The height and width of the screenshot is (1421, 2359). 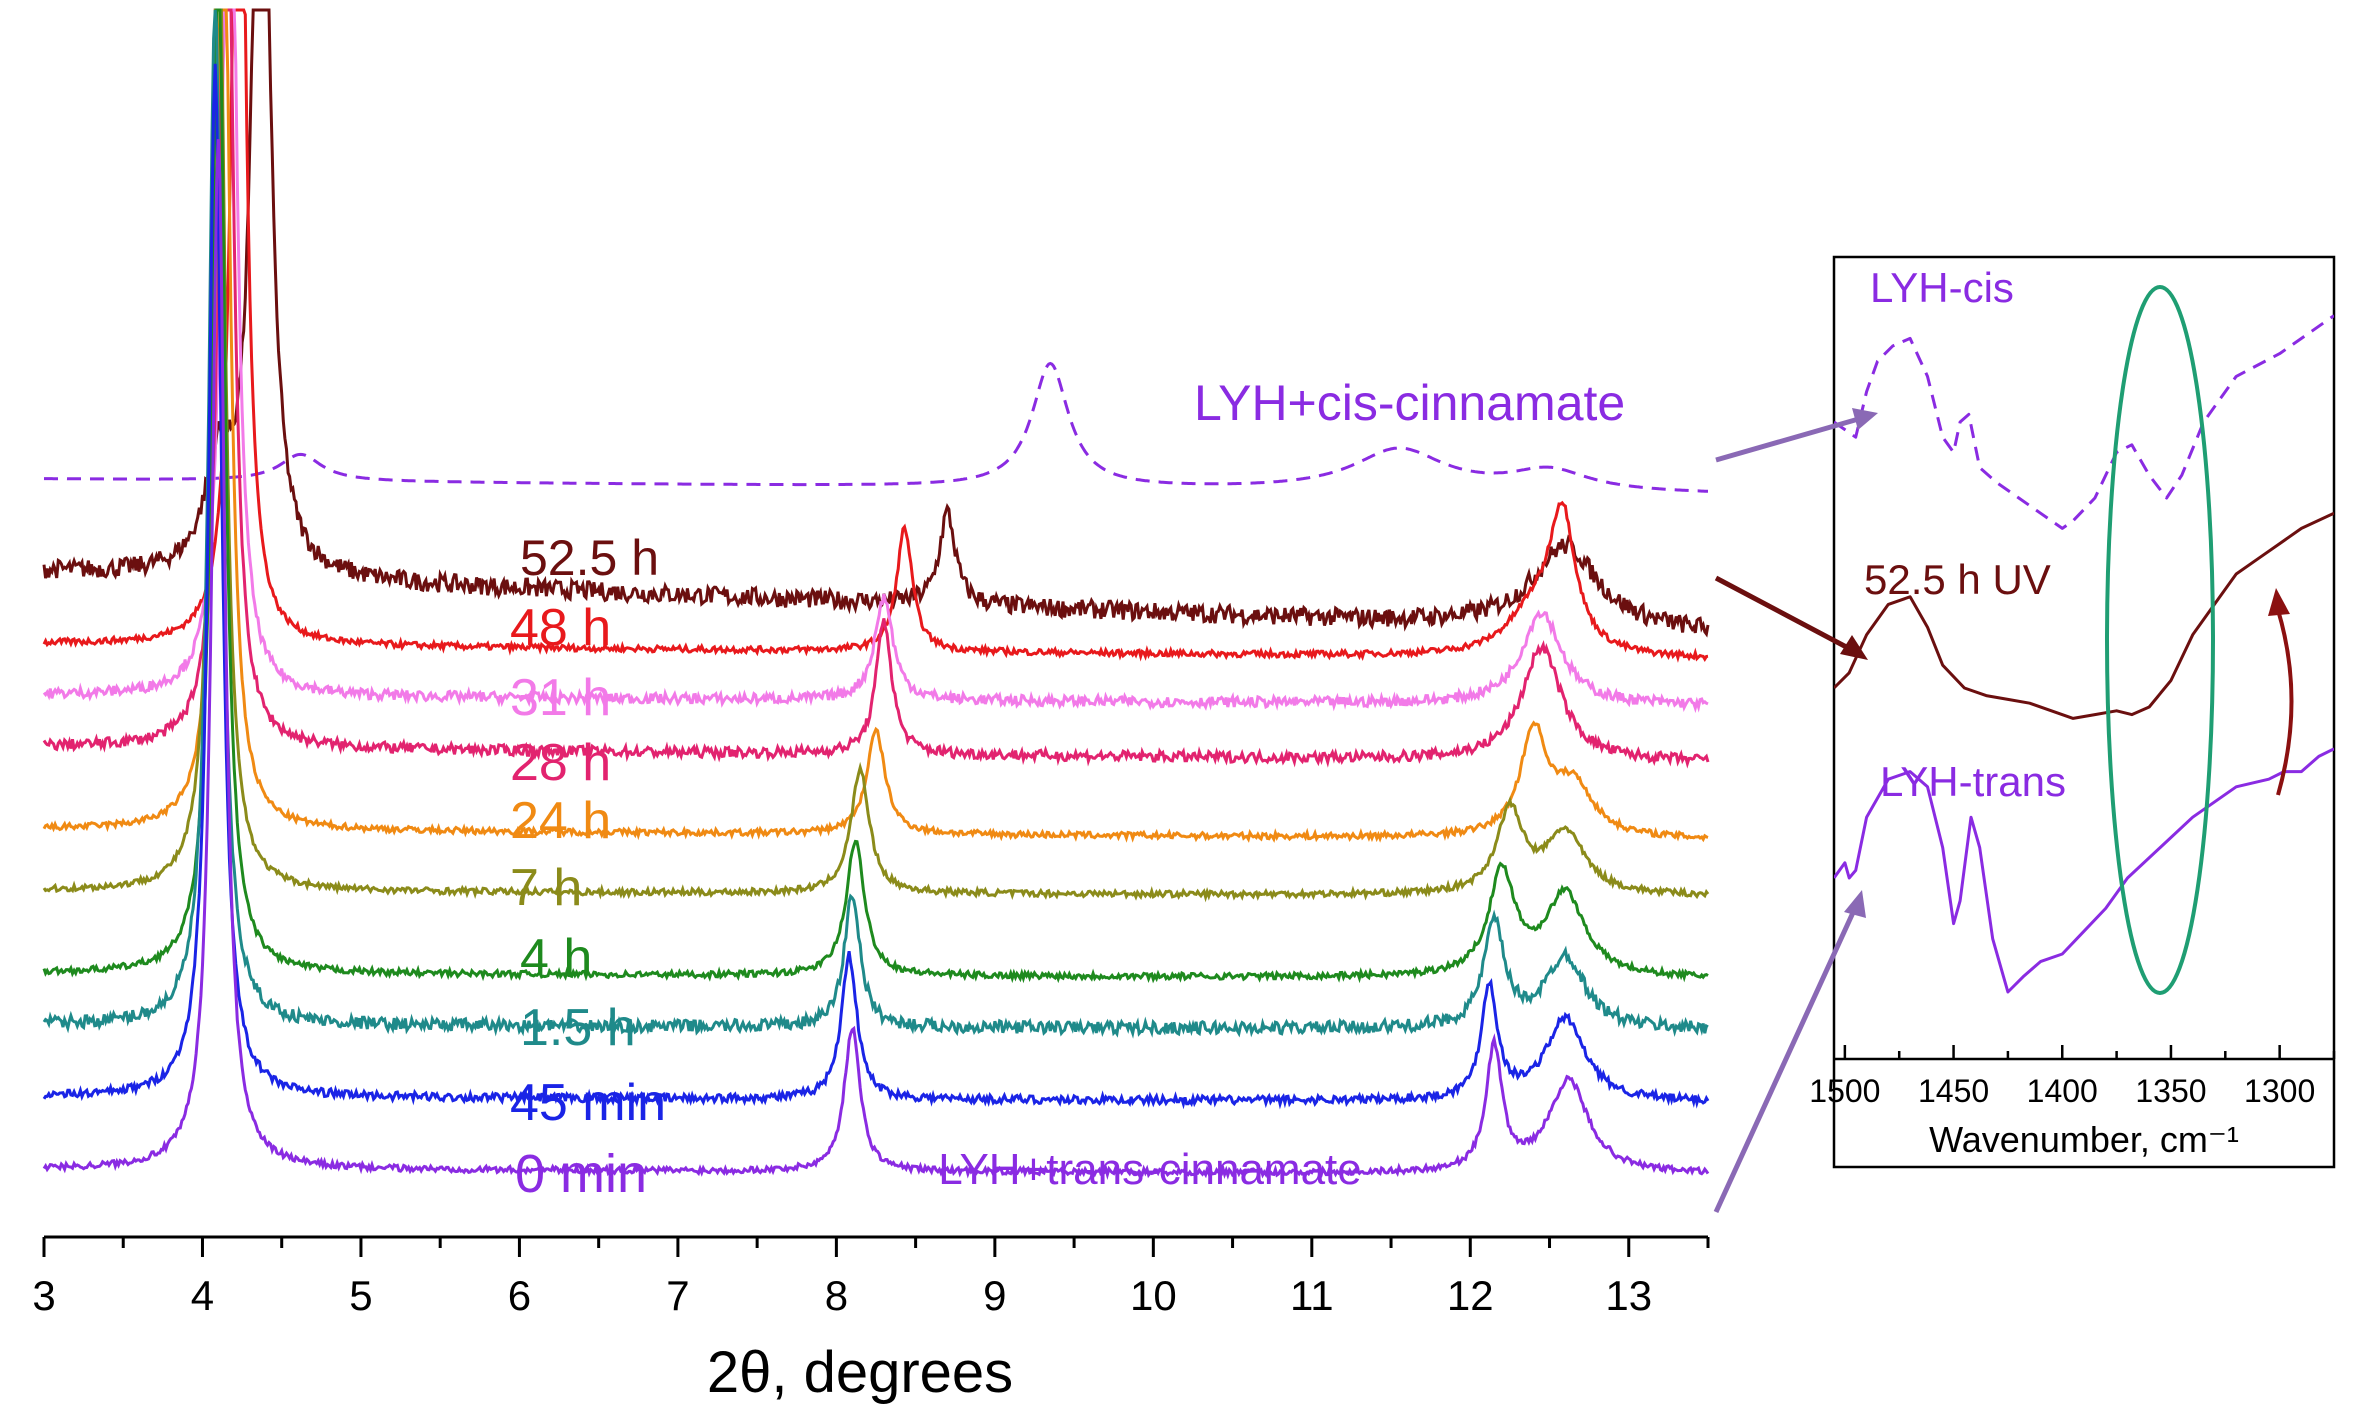 What do you see at coordinates (2084, 870) in the screenshot?
I see `inset-series-lyh-trans` at bounding box center [2084, 870].